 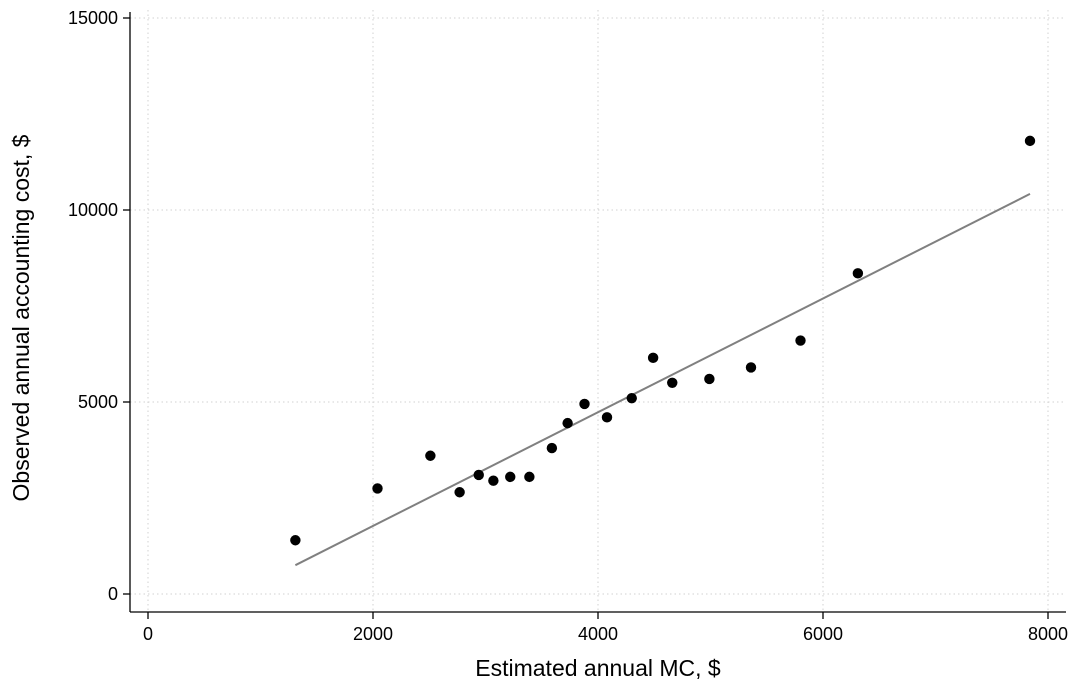 What do you see at coordinates (598, 668) in the screenshot?
I see `x-axis-title: Estimated annual MC, $` at bounding box center [598, 668].